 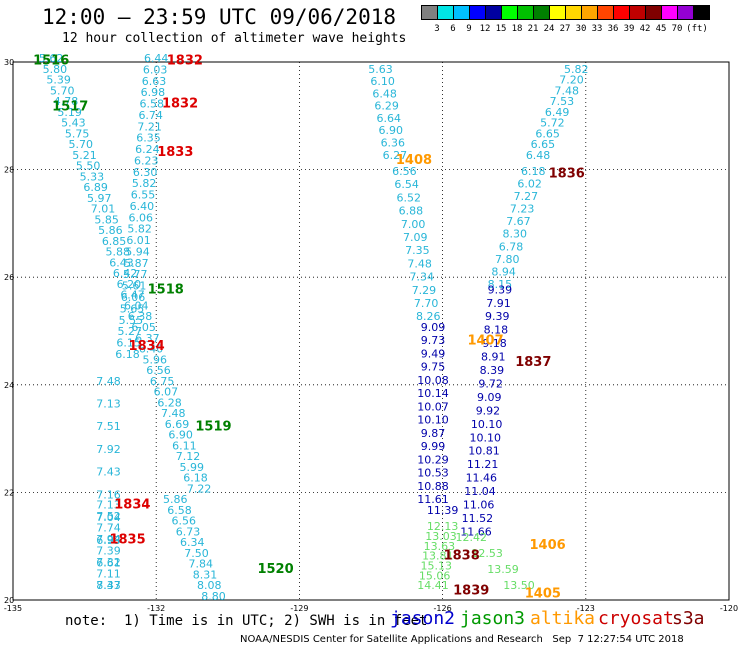 I want to click on wave-height-value: 11.39, so click(x=443, y=510).